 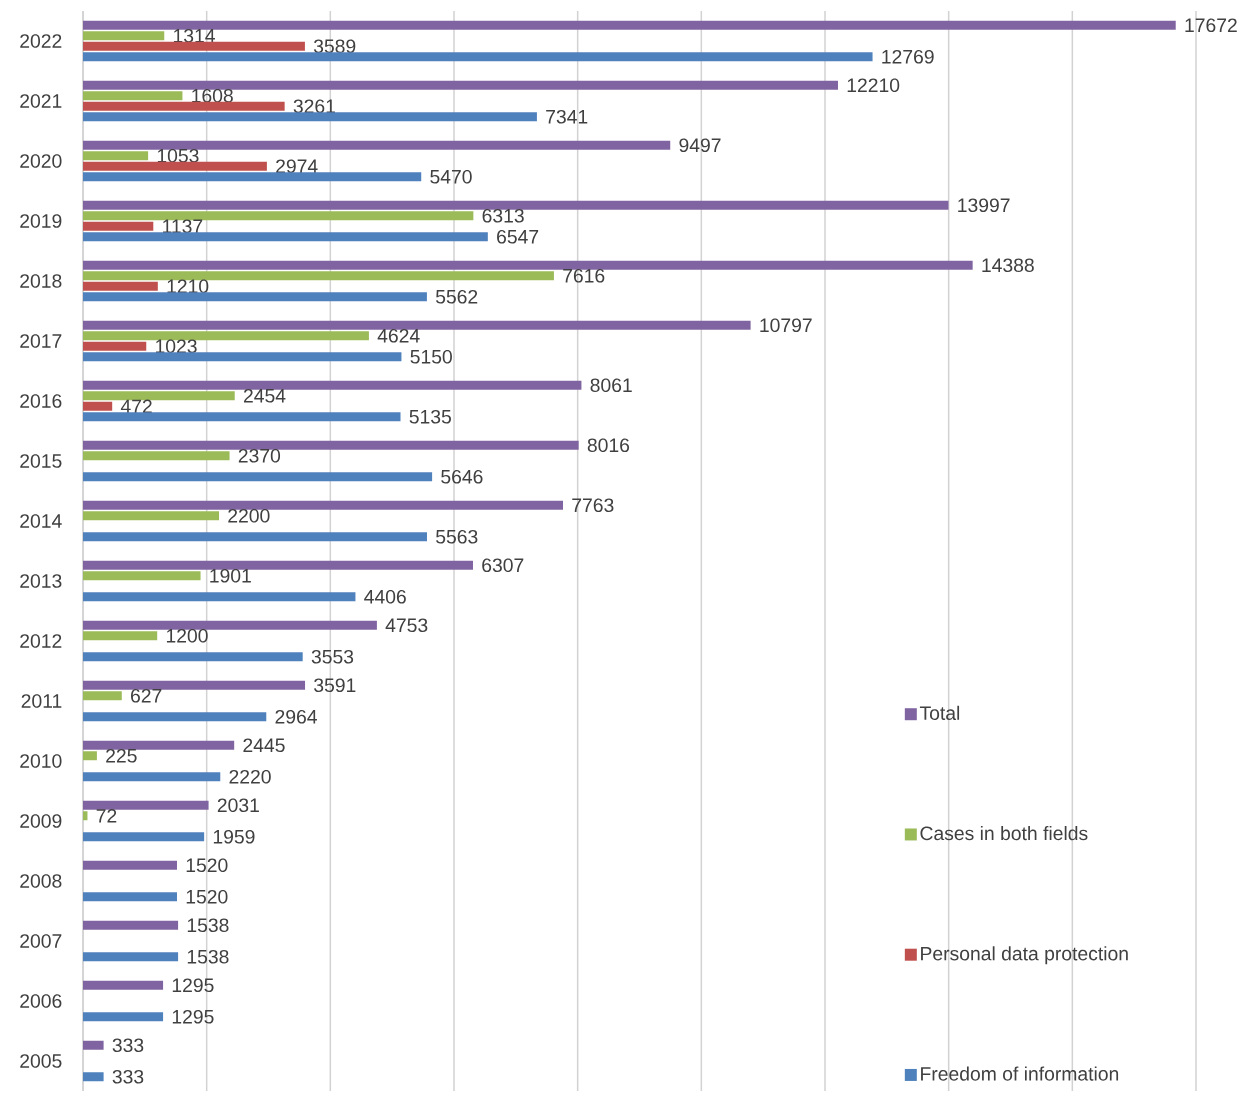 What do you see at coordinates (41, 281) in the screenshot?
I see `y-tick-label: 2018` at bounding box center [41, 281].